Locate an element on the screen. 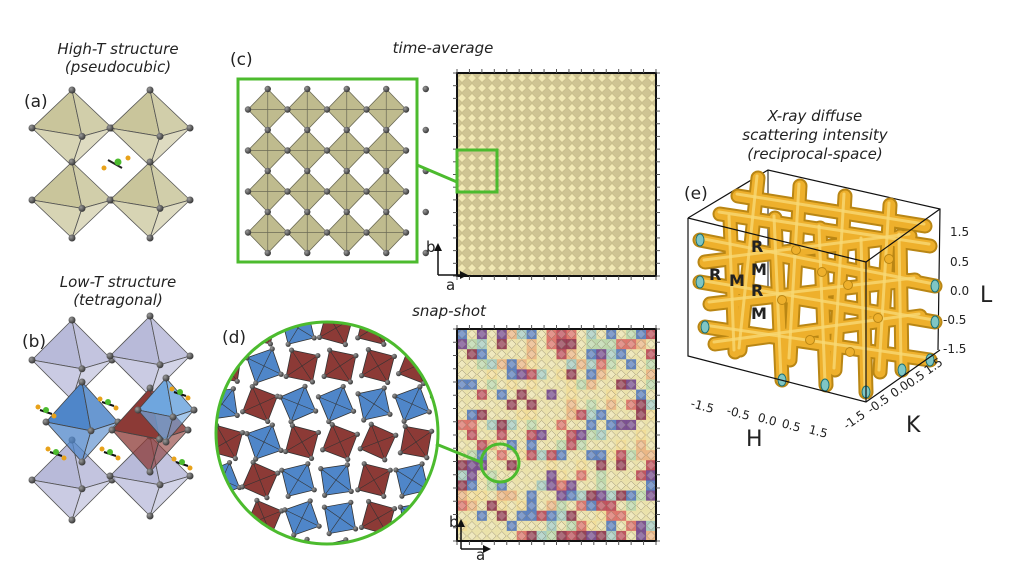 The height and width of the screenshot is (569, 1011). iso-cap is located at coordinates (935, 322).